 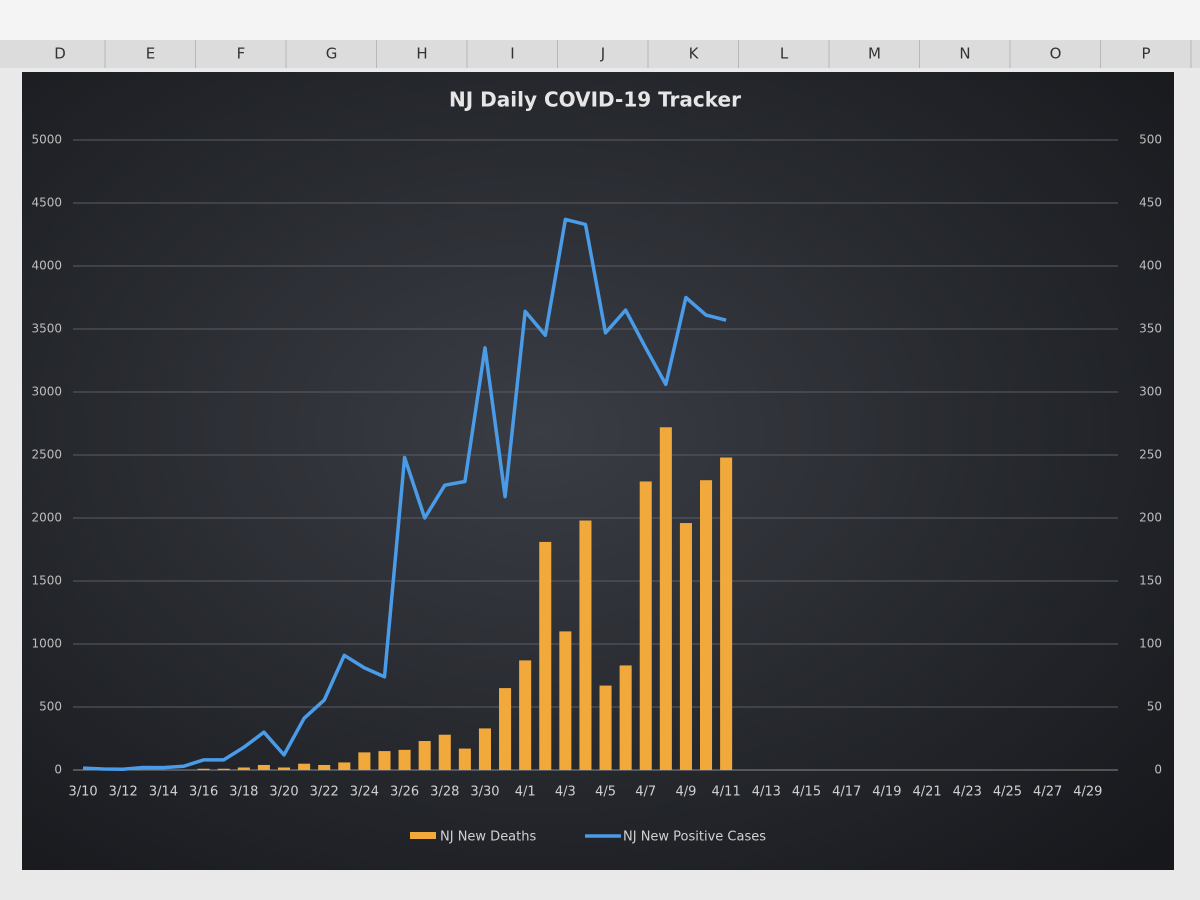 I want to click on x-tick-label: 4/27, so click(x=1047, y=792).